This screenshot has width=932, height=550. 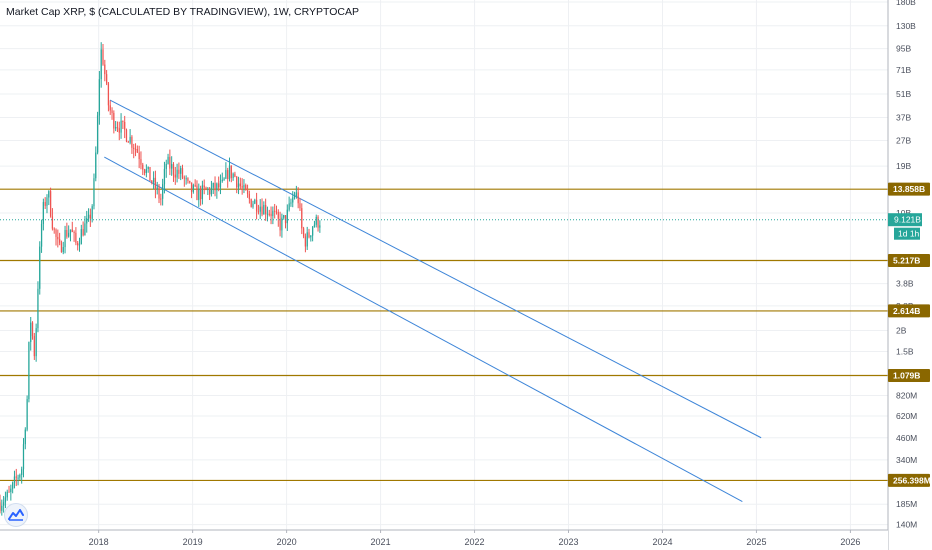 What do you see at coordinates (906, 396) in the screenshot?
I see `y-tick-label: 820M` at bounding box center [906, 396].